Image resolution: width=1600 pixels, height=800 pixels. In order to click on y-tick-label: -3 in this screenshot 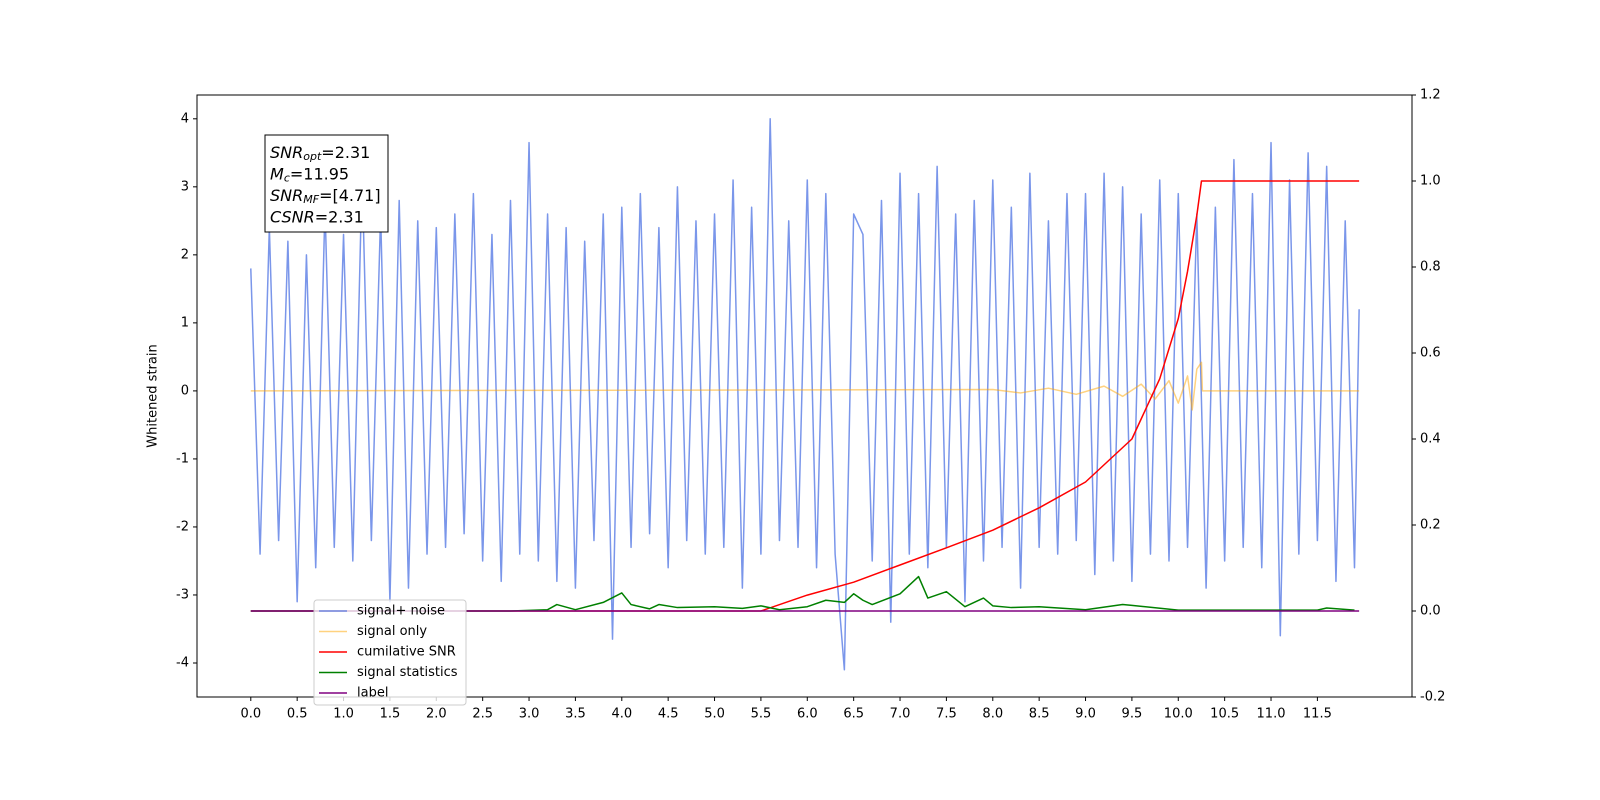, I will do `click(182, 594)`.